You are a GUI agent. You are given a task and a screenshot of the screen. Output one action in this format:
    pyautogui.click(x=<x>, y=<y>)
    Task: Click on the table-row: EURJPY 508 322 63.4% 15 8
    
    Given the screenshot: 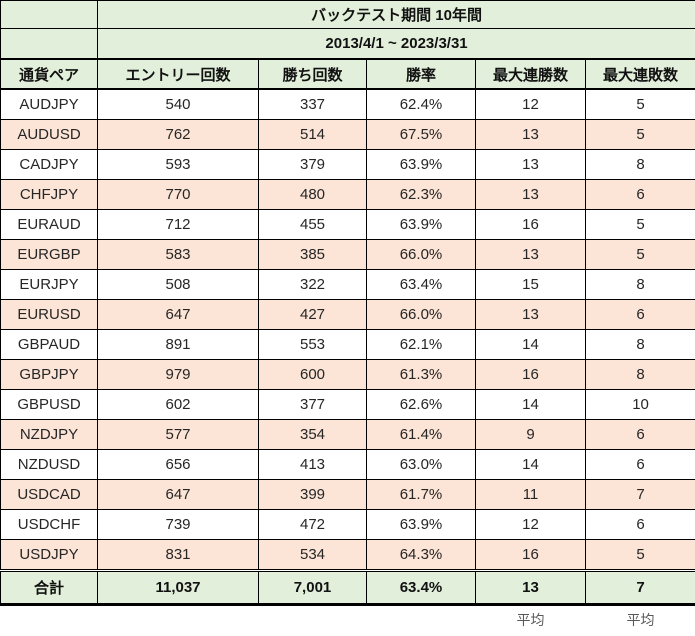 What is the action you would take?
    pyautogui.click(x=347, y=284)
    